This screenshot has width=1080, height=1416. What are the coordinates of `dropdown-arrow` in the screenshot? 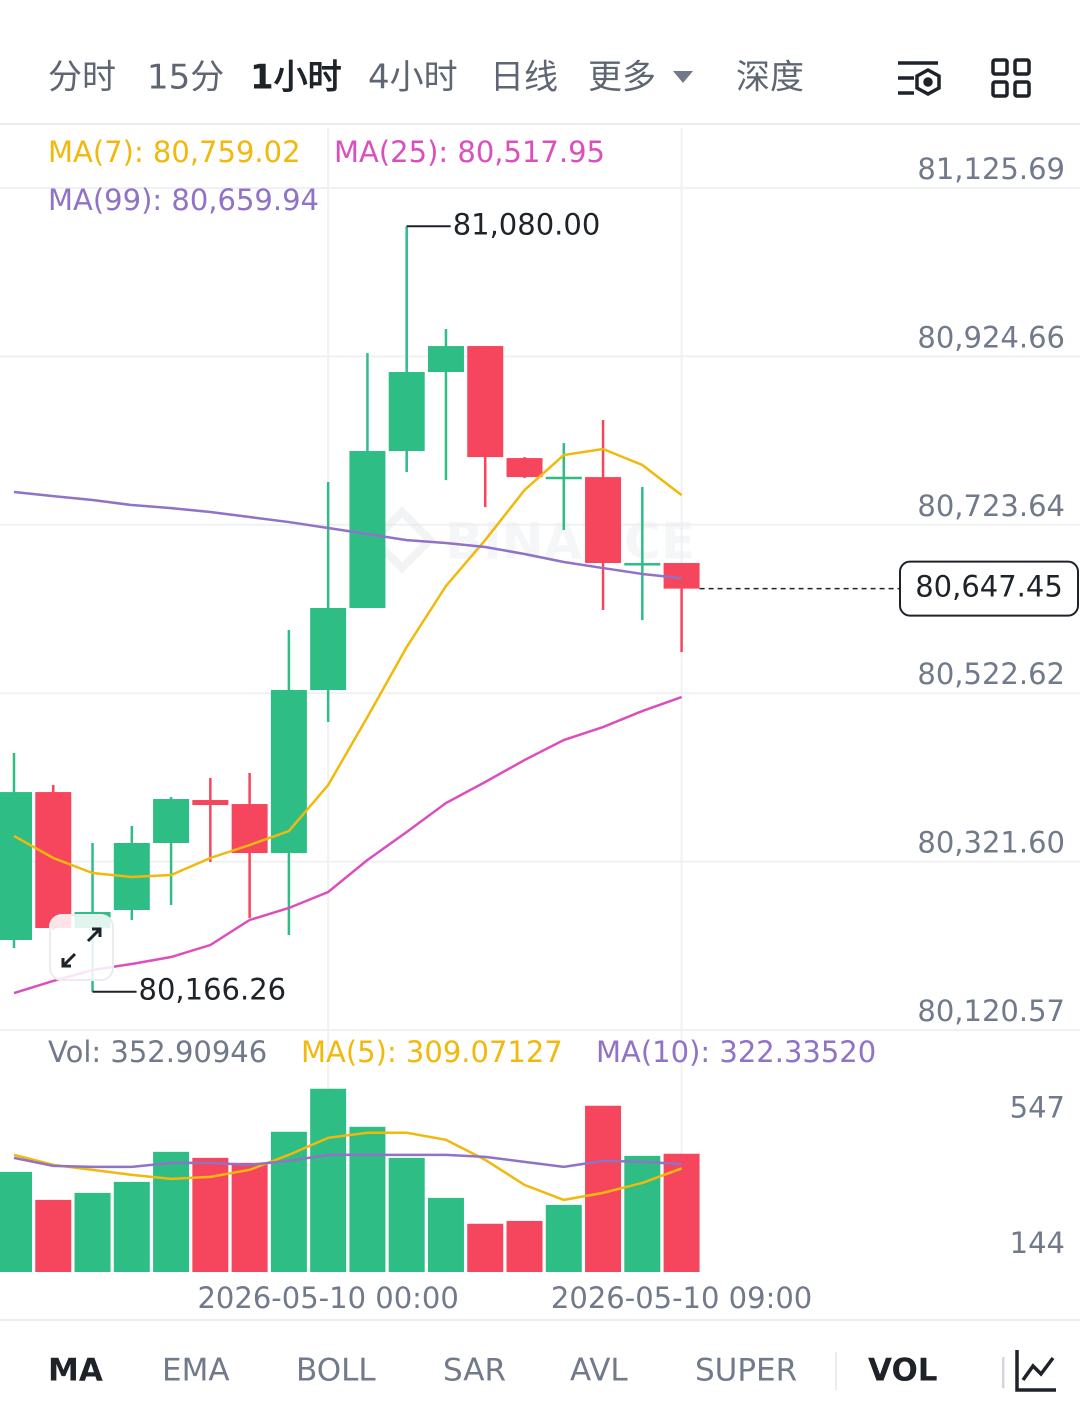 It's located at (683, 77).